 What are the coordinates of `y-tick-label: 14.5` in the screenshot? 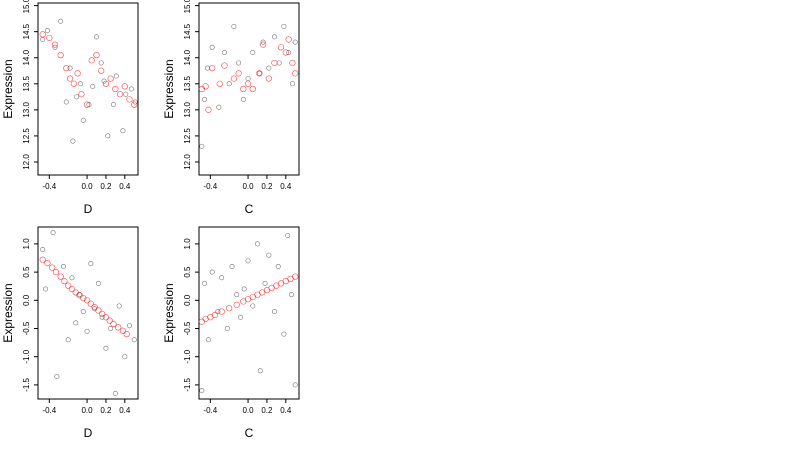 It's located at (26, 31).